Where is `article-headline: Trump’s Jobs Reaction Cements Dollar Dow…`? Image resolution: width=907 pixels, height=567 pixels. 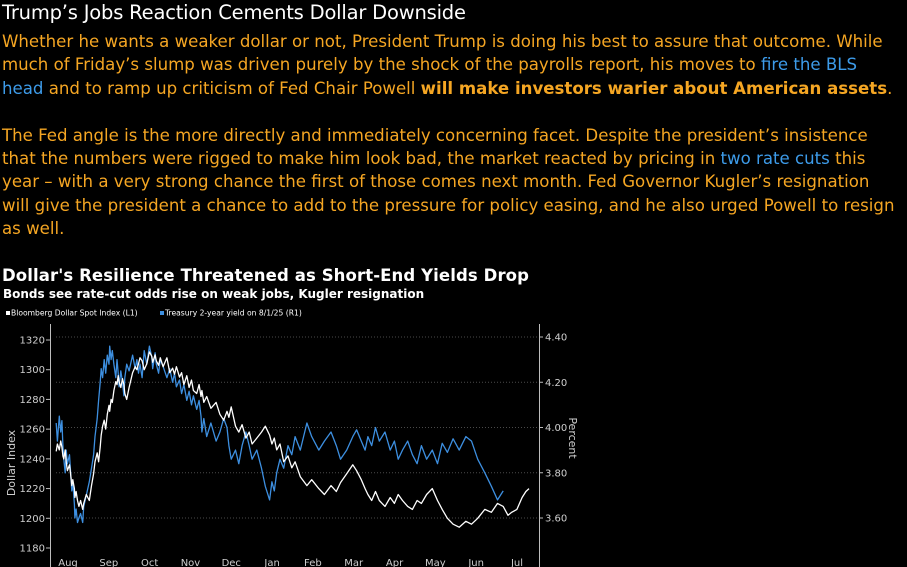 article-headline: Trump’s Jobs Reaction Cements Dollar Dow… is located at coordinates (234, 12).